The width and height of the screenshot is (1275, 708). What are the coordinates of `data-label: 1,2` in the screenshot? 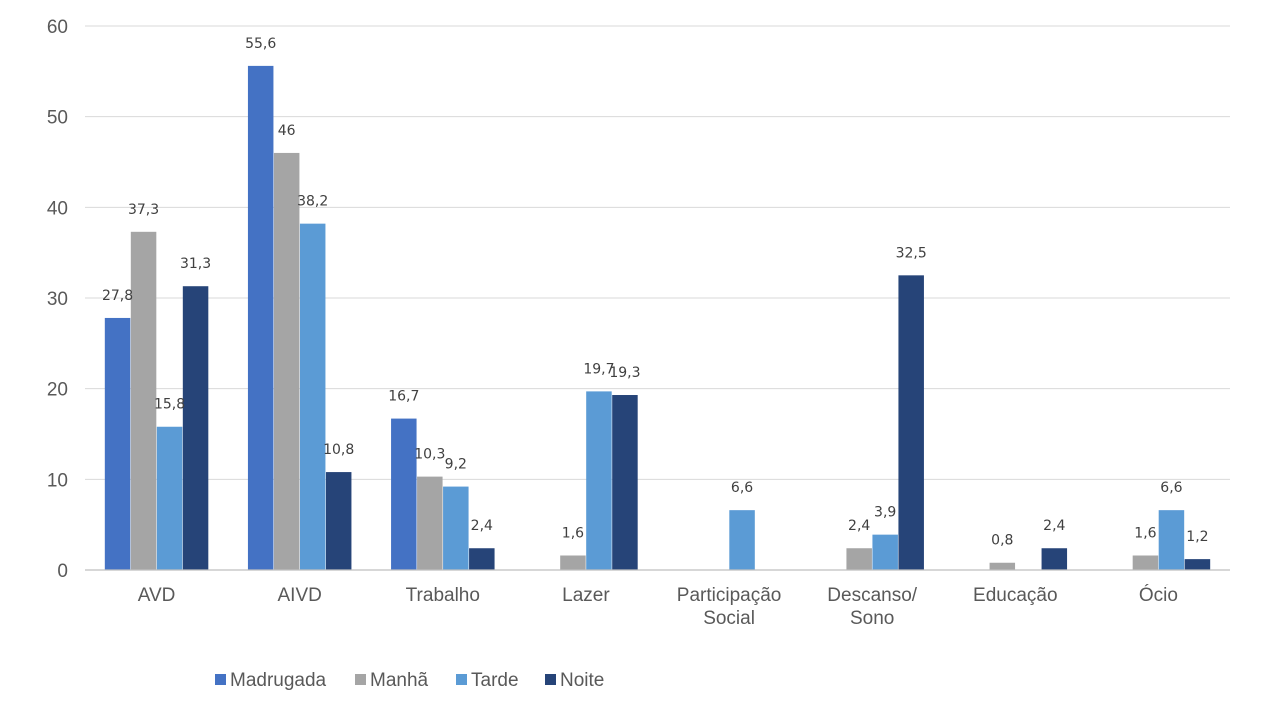 It's located at (1197, 537).